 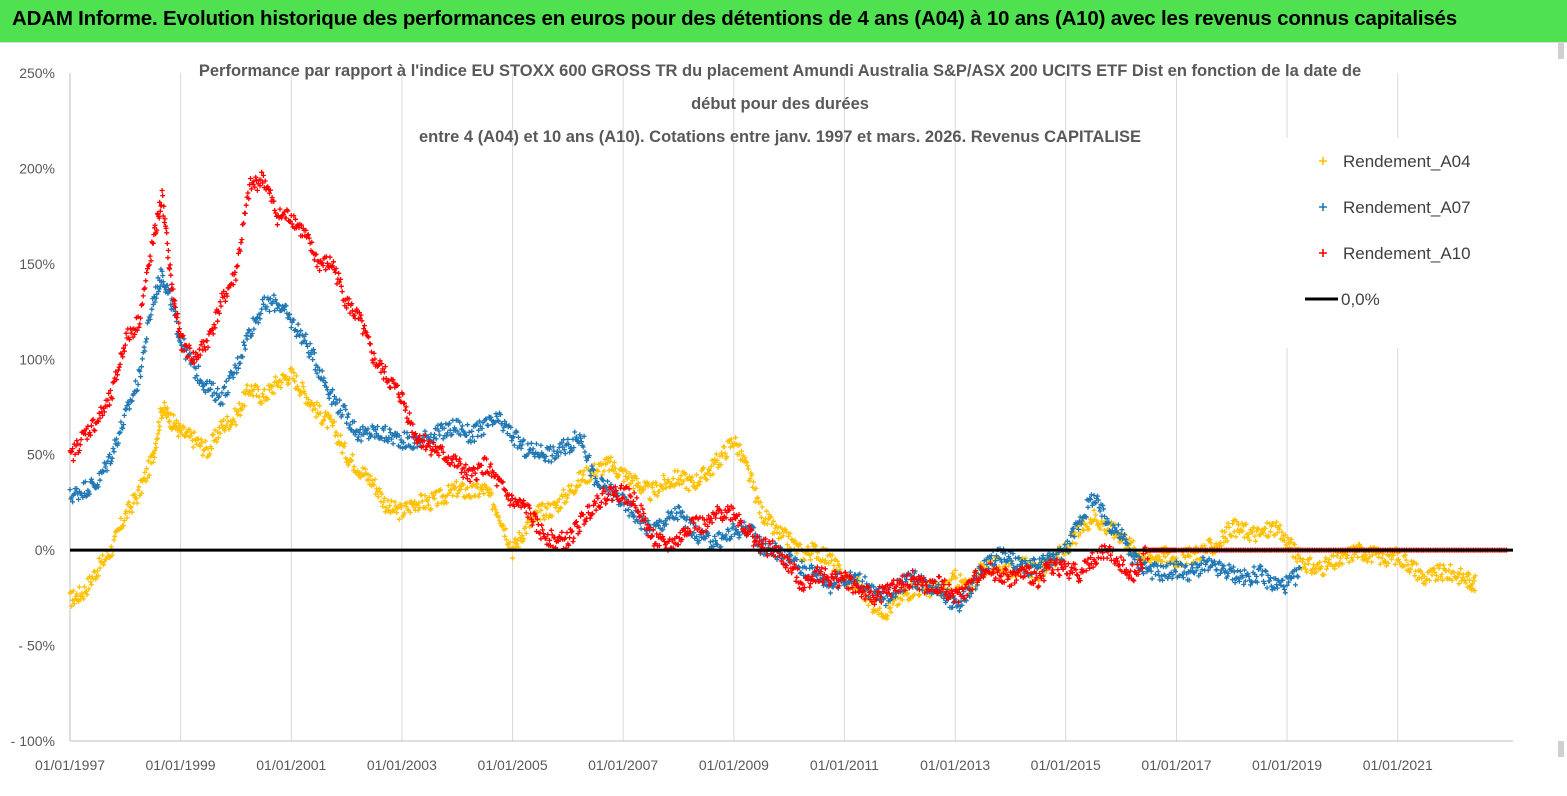 I want to click on x-tick-label: 01/01/2017, so click(x=1176, y=765).